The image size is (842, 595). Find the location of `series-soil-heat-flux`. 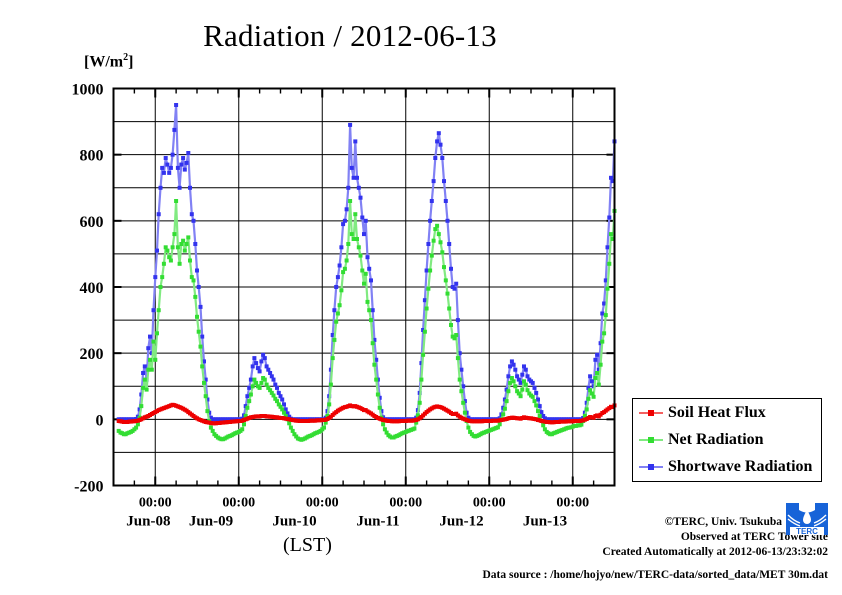

series-soil-heat-flux is located at coordinates (366, 414).